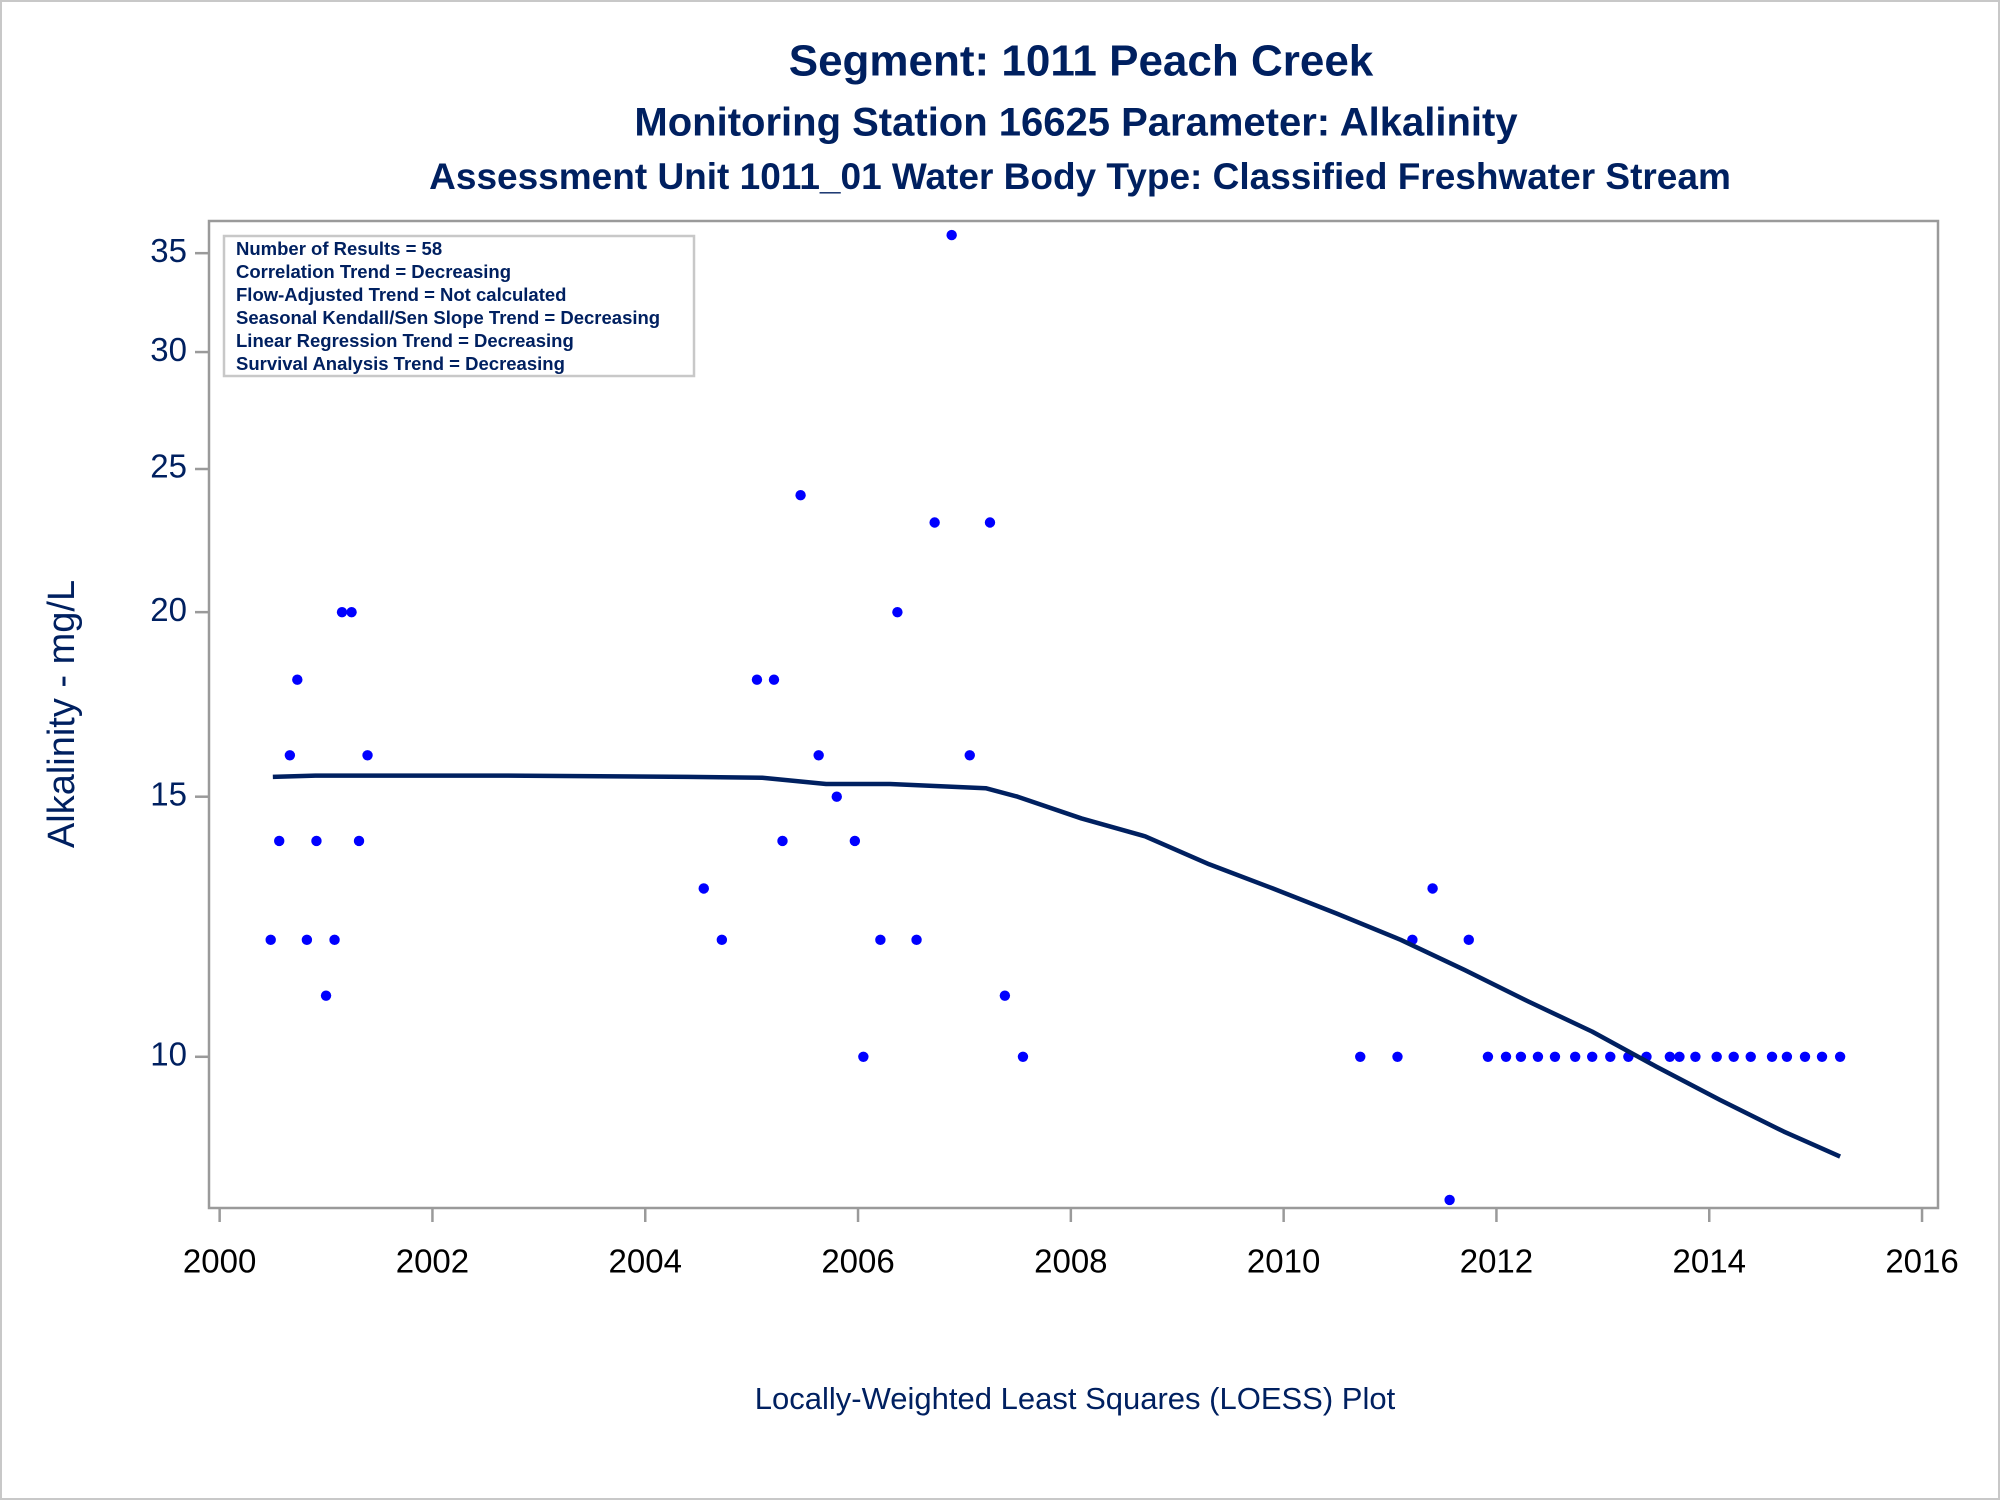 The width and height of the screenshot is (2000, 1500). Describe the element at coordinates (645, 1261) in the screenshot. I see `x-tick-label: 2004` at that location.